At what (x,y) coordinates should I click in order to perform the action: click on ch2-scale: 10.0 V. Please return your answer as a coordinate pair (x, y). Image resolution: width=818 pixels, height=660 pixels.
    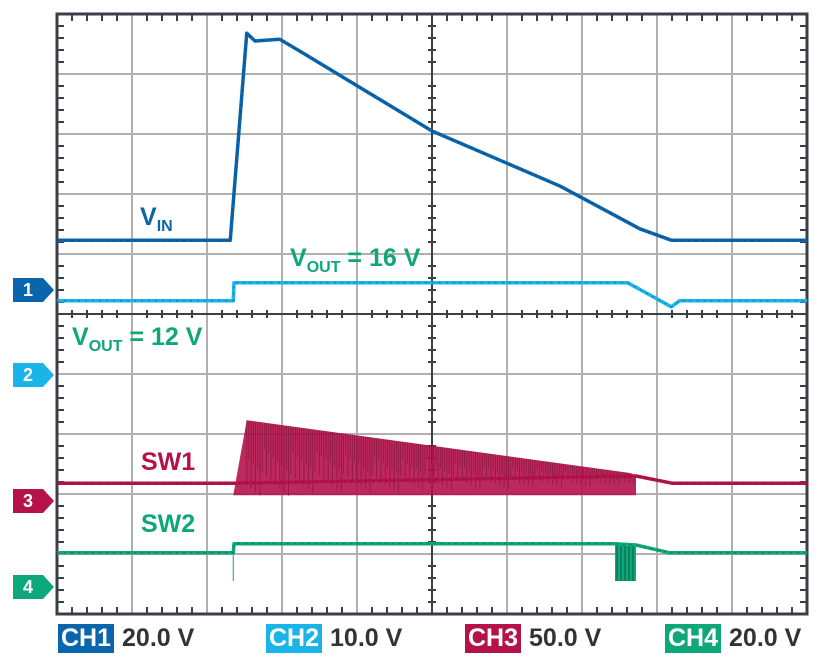
    Looking at the image, I should click on (366, 638).